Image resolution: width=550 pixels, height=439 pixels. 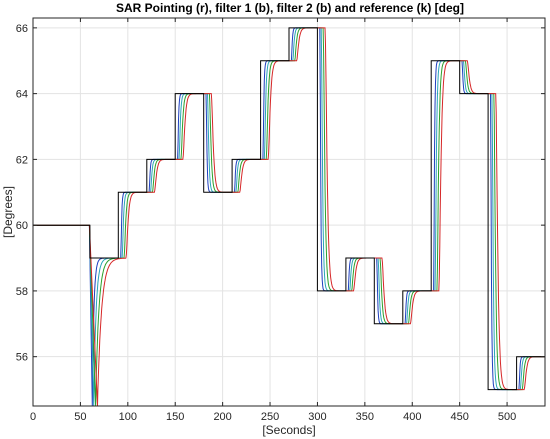 What do you see at coordinates (22, 226) in the screenshot?
I see `y-tick-label: 60` at bounding box center [22, 226].